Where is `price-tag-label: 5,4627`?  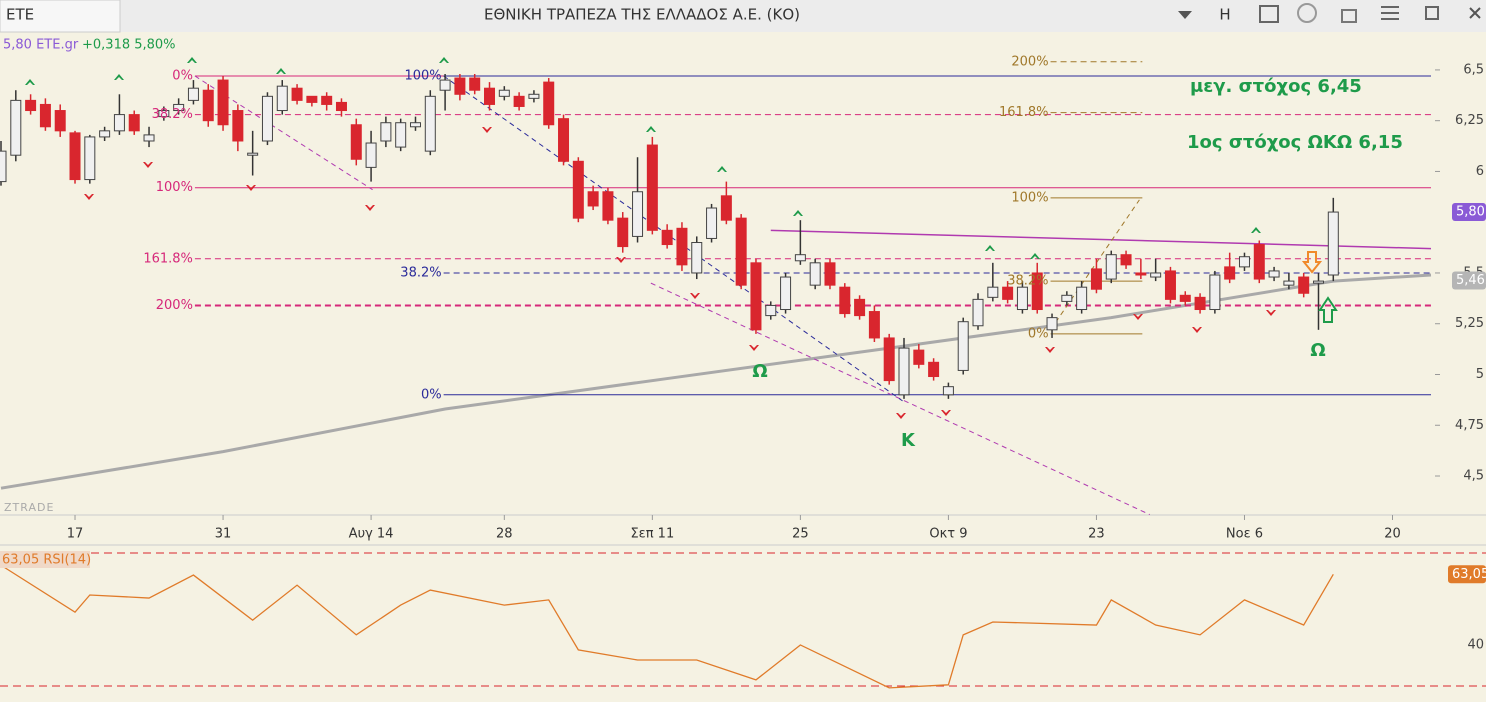 price-tag-label: 5,4627 is located at coordinates (1471, 280).